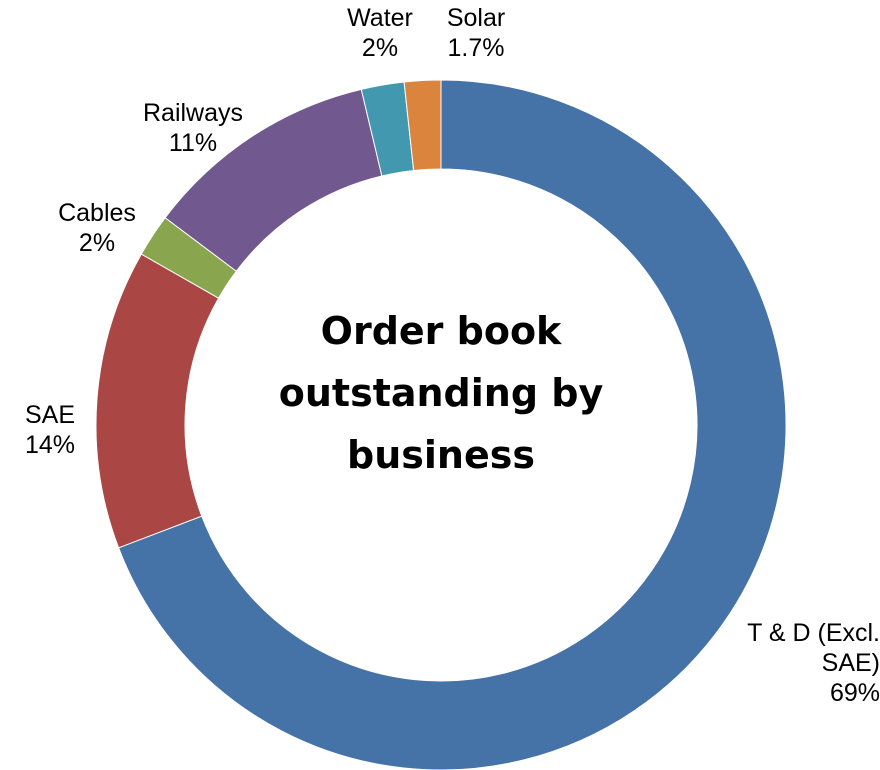  I want to click on slice-name: Solar, so click(476, 18).